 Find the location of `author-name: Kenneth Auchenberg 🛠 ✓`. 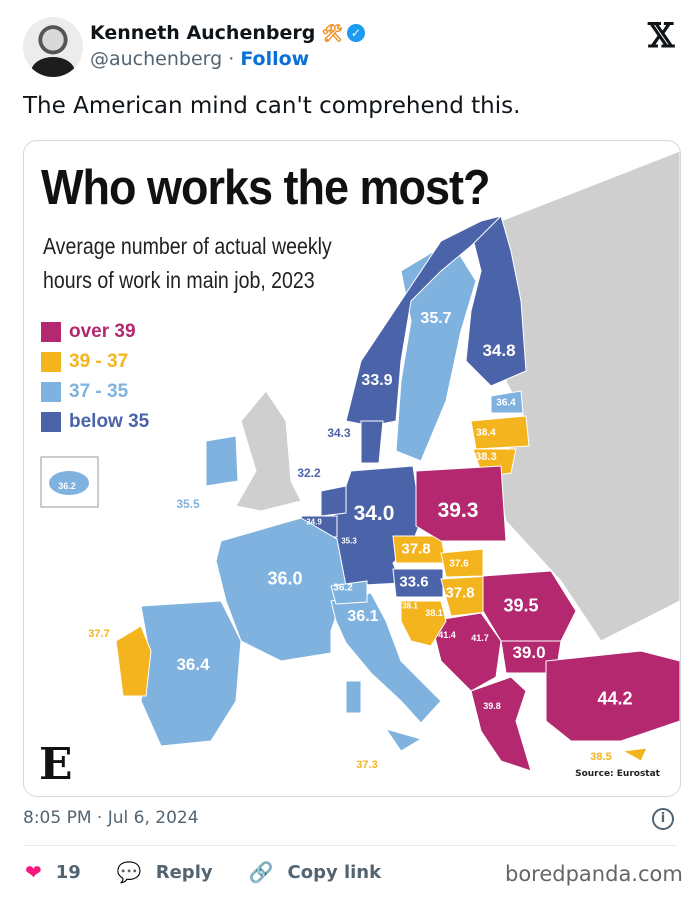

author-name: Kenneth Auchenberg 🛠 ✓ is located at coordinates (227, 33).